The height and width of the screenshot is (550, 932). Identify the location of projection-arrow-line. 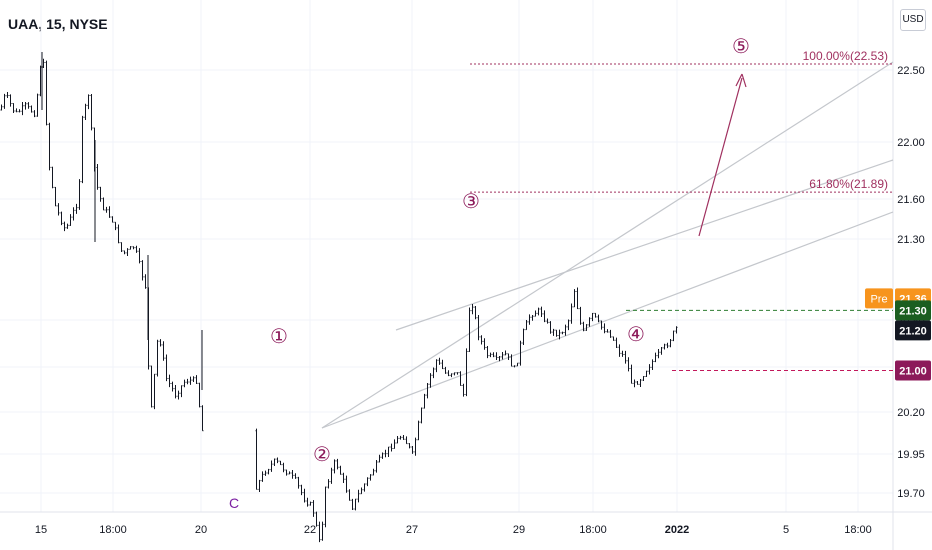
(720, 157).